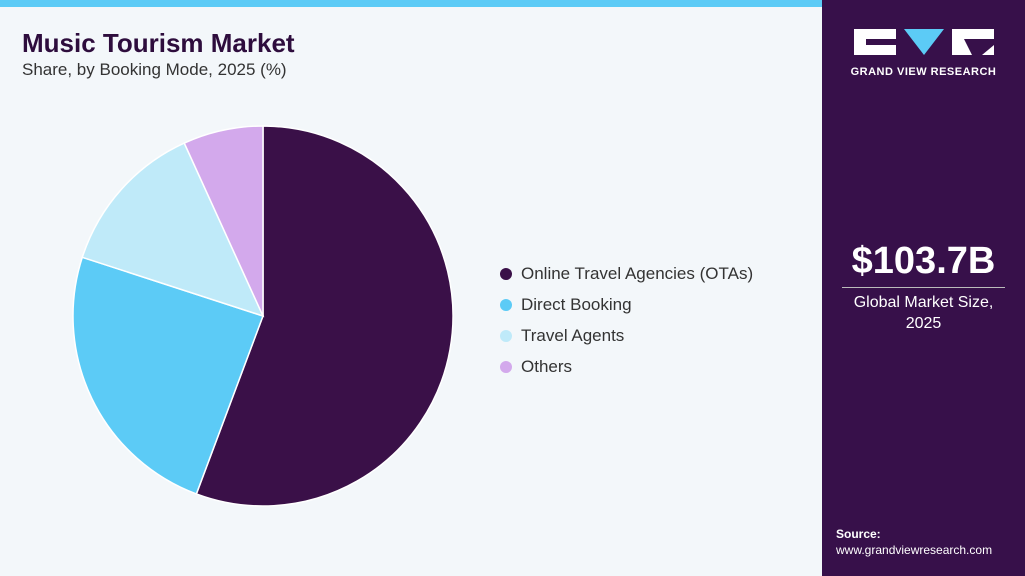 The width and height of the screenshot is (1025, 576). Describe the element at coordinates (573, 335) in the screenshot. I see `legend-label: Travel Agents` at that location.